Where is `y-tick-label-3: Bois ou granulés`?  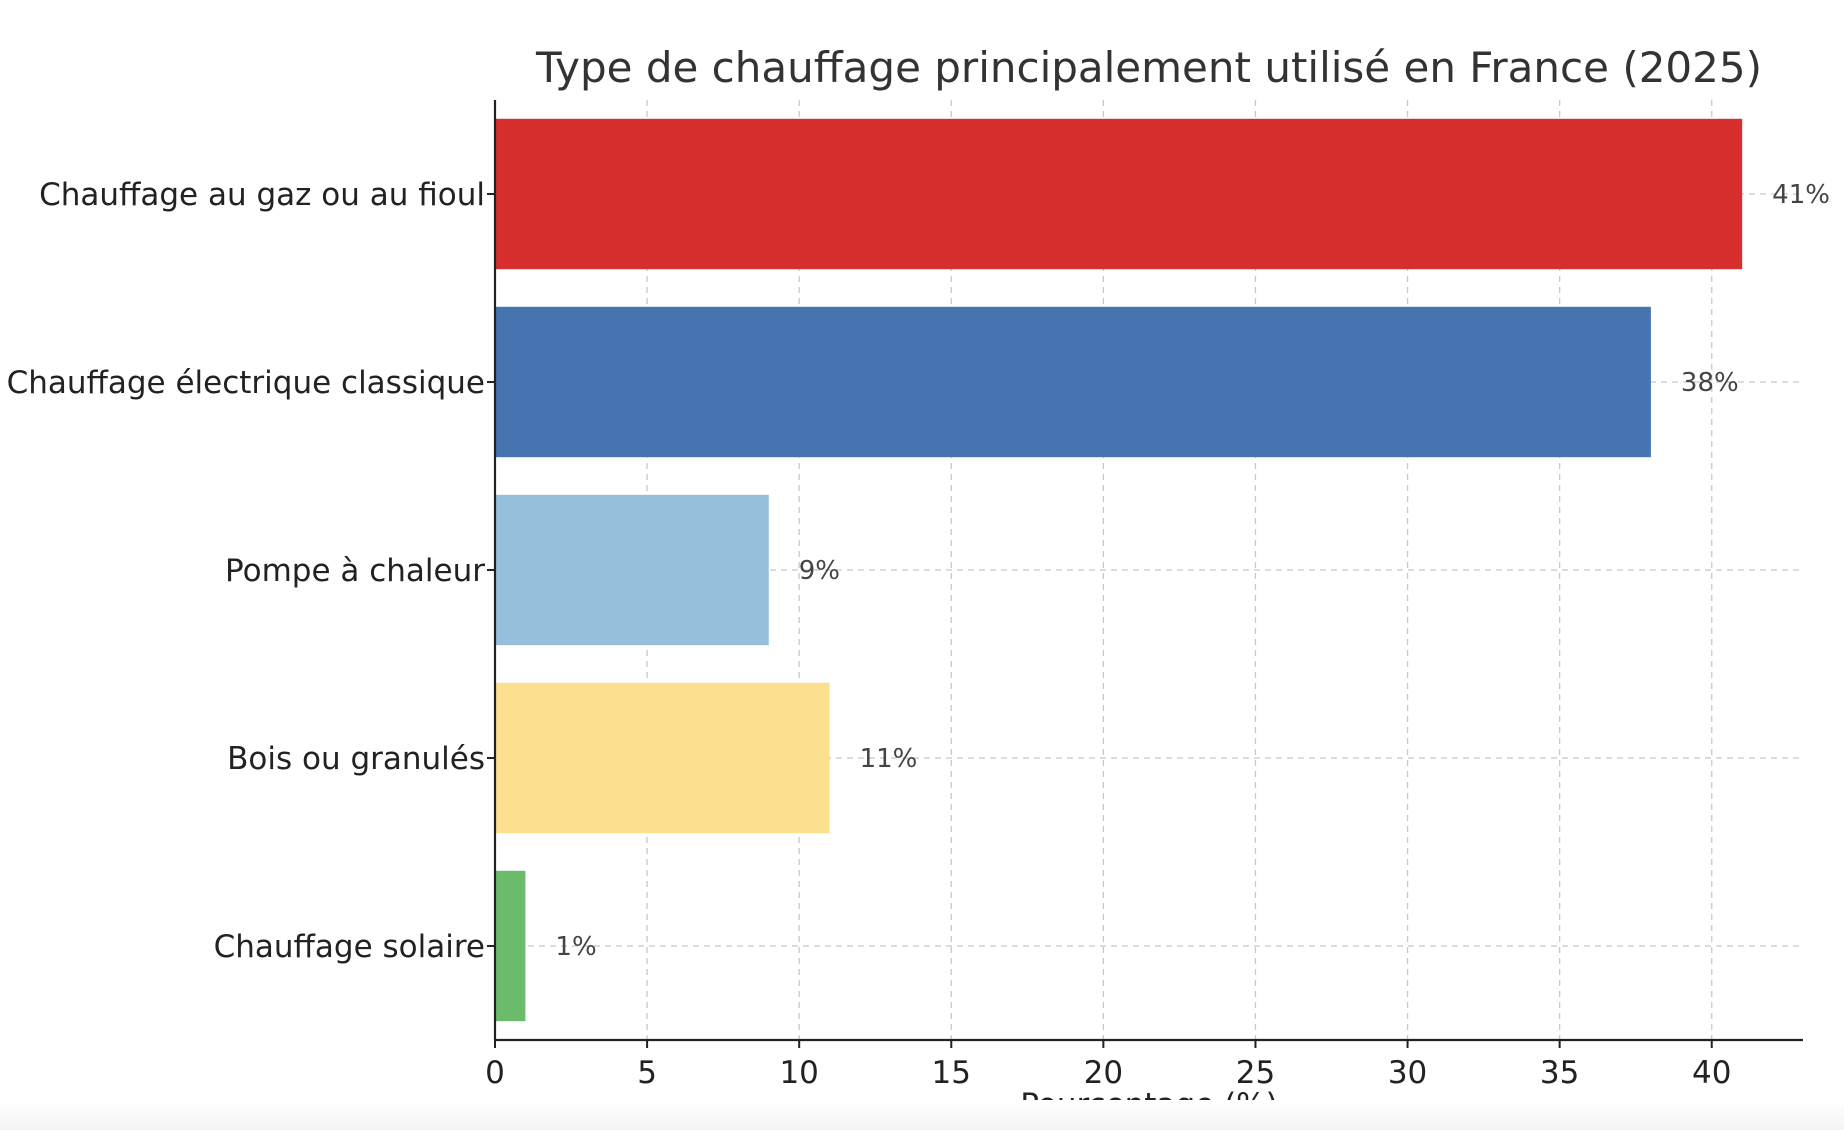 y-tick-label-3: Bois ou granulés is located at coordinates (356, 759).